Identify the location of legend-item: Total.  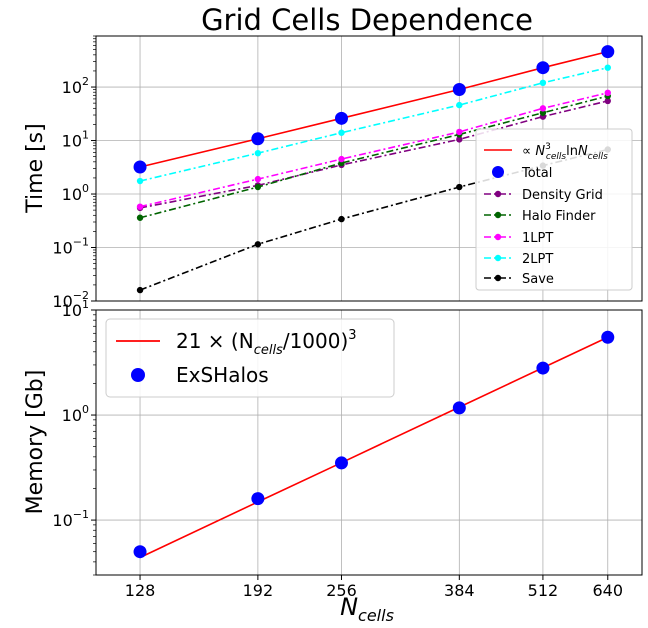
(522, 173).